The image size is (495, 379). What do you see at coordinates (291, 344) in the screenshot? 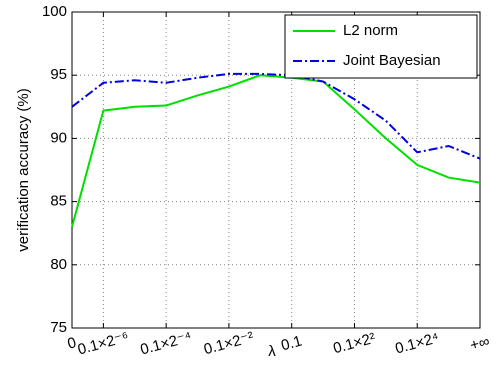
I see `x-tick-label: 0.1` at bounding box center [291, 344].